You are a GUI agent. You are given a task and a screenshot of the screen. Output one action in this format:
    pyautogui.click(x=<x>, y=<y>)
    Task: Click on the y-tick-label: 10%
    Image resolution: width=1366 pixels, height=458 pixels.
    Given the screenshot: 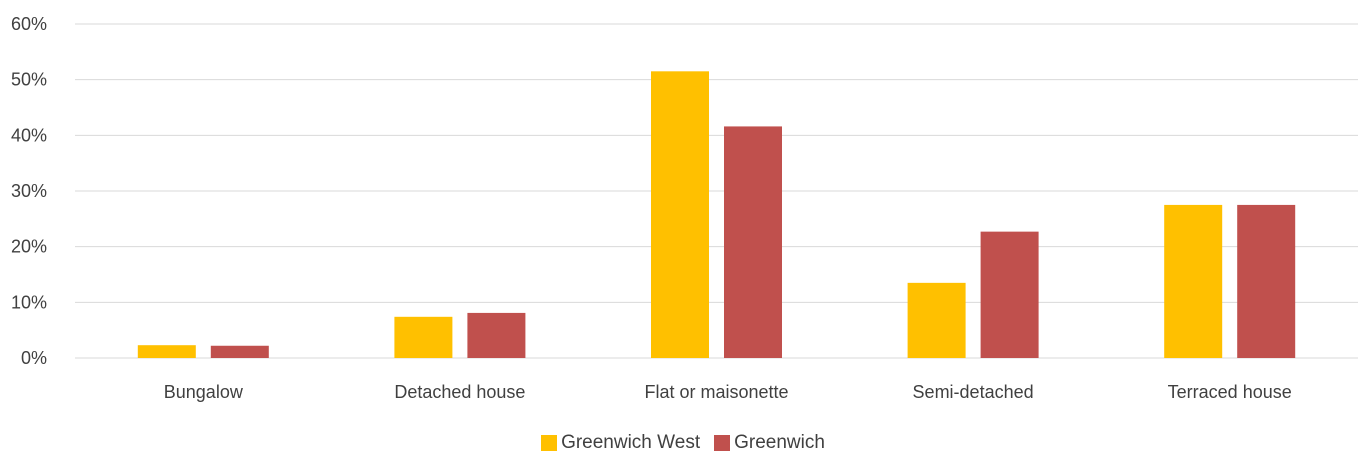 What is the action you would take?
    pyautogui.click(x=29, y=302)
    